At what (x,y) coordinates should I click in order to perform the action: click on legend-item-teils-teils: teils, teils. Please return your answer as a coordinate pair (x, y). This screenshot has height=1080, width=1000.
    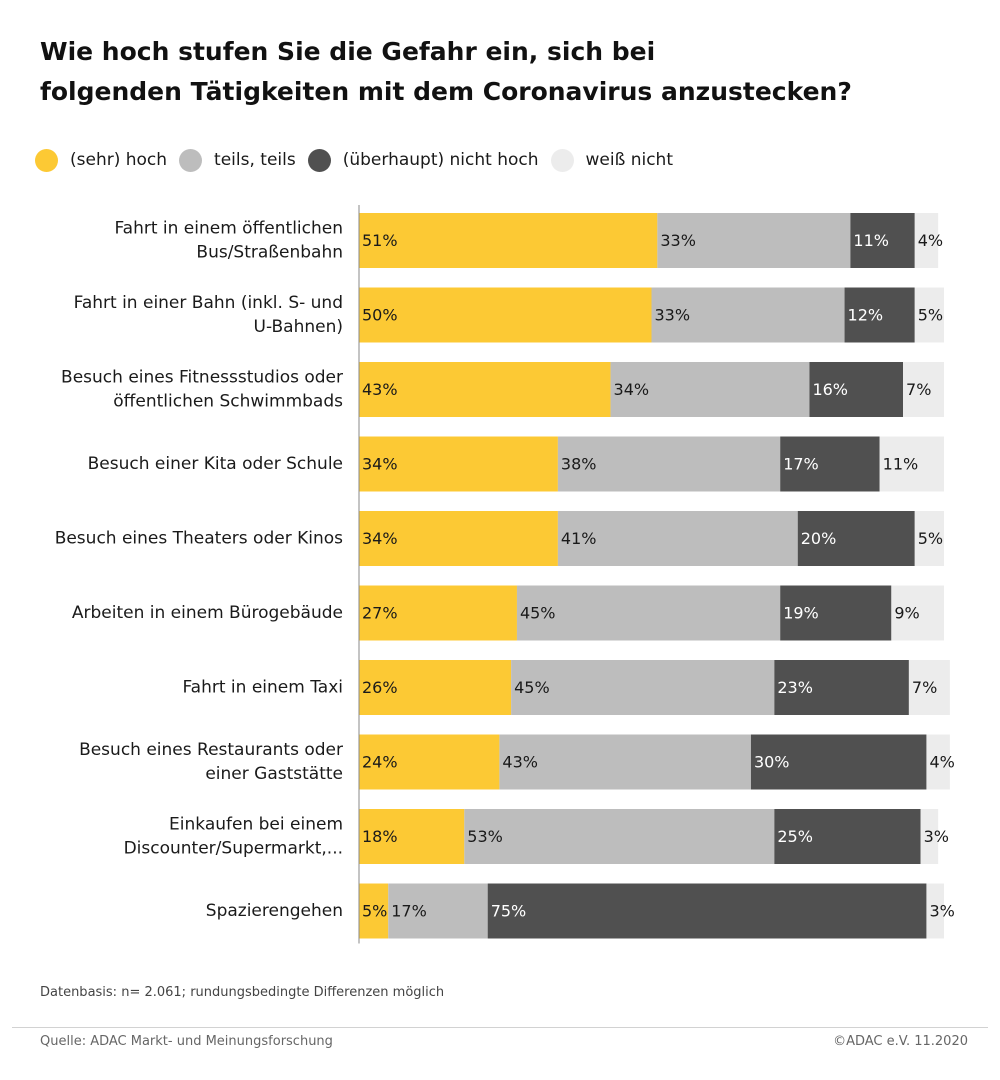
    Looking at the image, I should click on (237, 160).